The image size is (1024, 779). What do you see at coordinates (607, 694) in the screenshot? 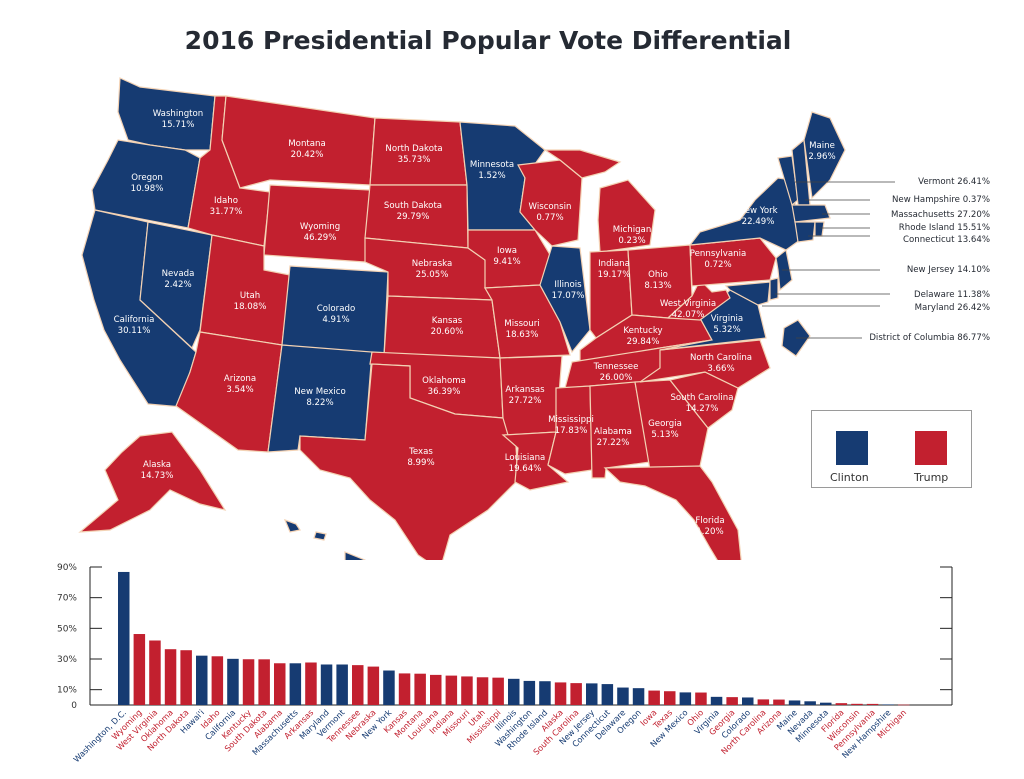
I see `bar-connecticut` at bounding box center [607, 694].